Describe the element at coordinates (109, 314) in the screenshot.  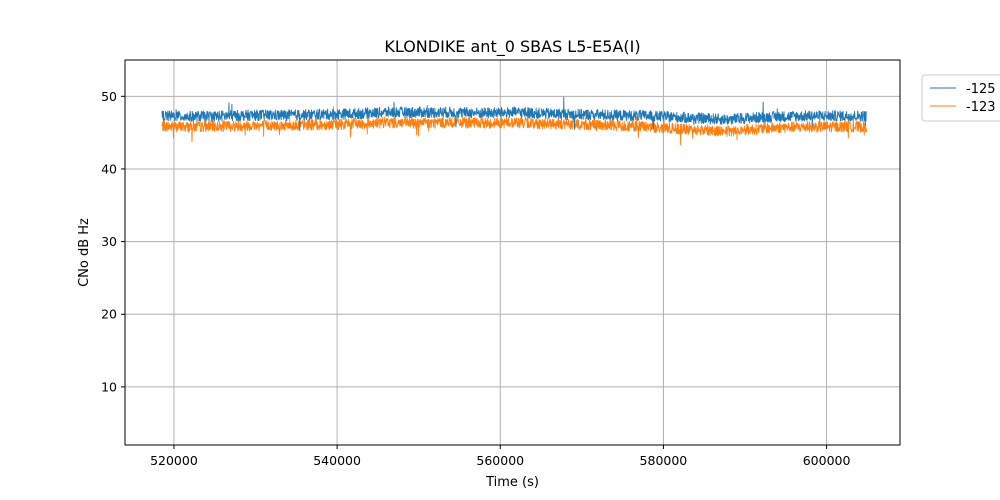
I see `y-tick-label: 20` at that location.